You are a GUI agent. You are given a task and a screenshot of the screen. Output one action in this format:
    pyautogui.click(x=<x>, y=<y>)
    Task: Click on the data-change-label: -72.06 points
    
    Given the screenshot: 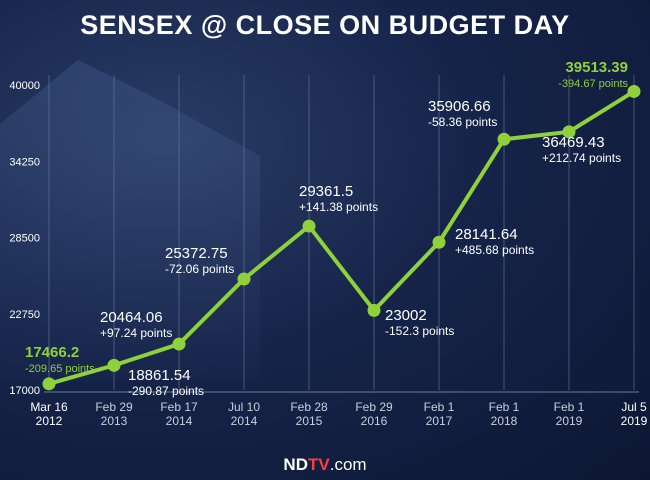 What is the action you would take?
    pyautogui.click(x=199, y=269)
    